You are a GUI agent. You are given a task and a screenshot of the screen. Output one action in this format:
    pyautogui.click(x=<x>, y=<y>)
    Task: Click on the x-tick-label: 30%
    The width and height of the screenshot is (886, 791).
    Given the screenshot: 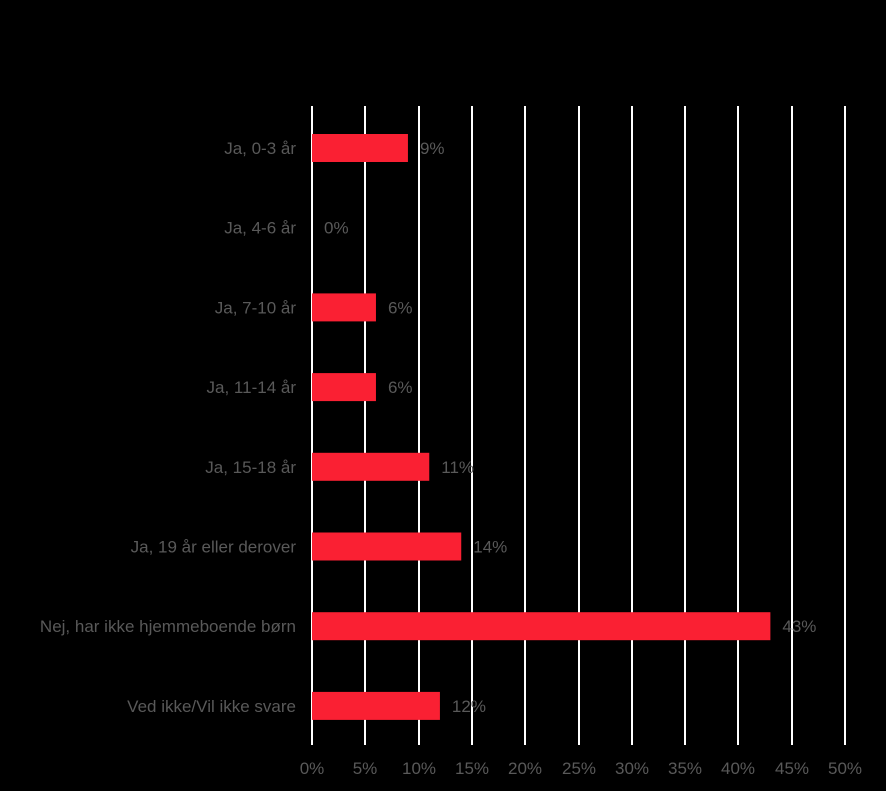 What is the action you would take?
    pyautogui.click(x=632, y=768)
    